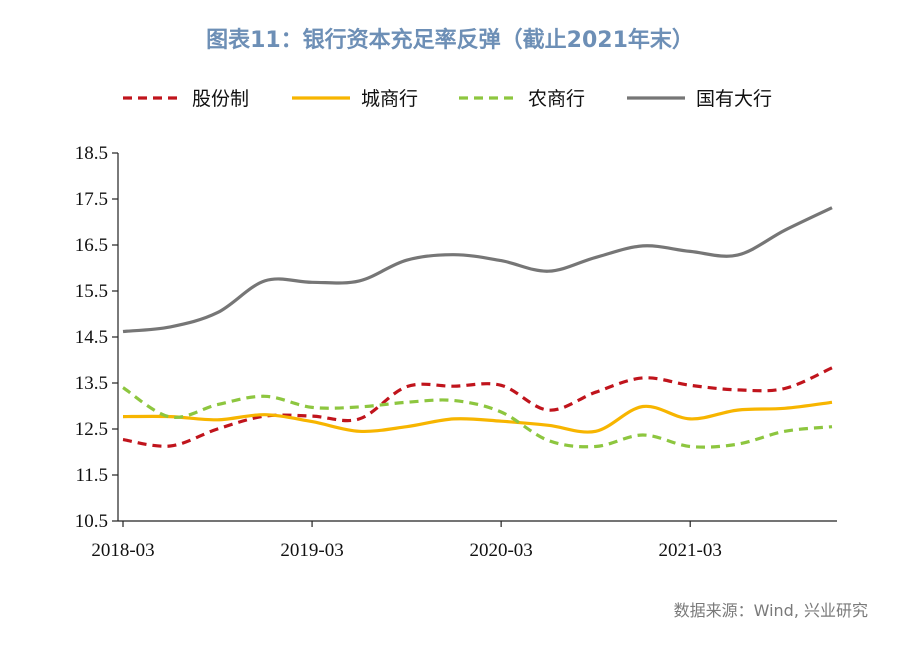 This screenshot has width=900, height=658. What do you see at coordinates (91, 383) in the screenshot?
I see `y-tick-label: 13.5` at bounding box center [91, 383].